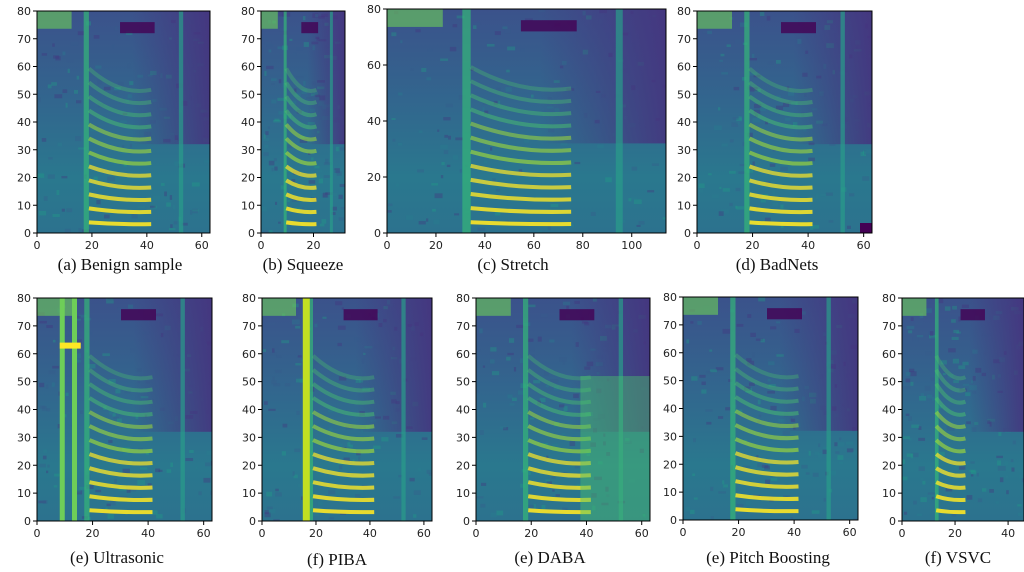 The image size is (1024, 572). What do you see at coordinates (631, 245) in the screenshot?
I see `x-tick-label: 100` at bounding box center [631, 245].